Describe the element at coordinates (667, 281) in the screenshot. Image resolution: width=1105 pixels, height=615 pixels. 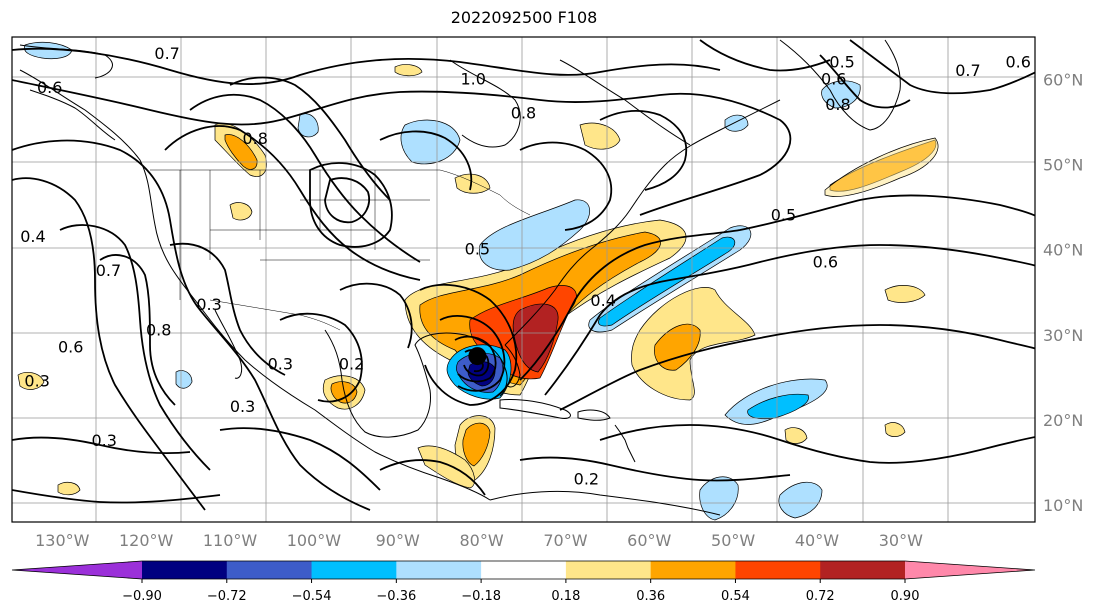
I see `cold-anomaly-atlantic-band-core` at that location.